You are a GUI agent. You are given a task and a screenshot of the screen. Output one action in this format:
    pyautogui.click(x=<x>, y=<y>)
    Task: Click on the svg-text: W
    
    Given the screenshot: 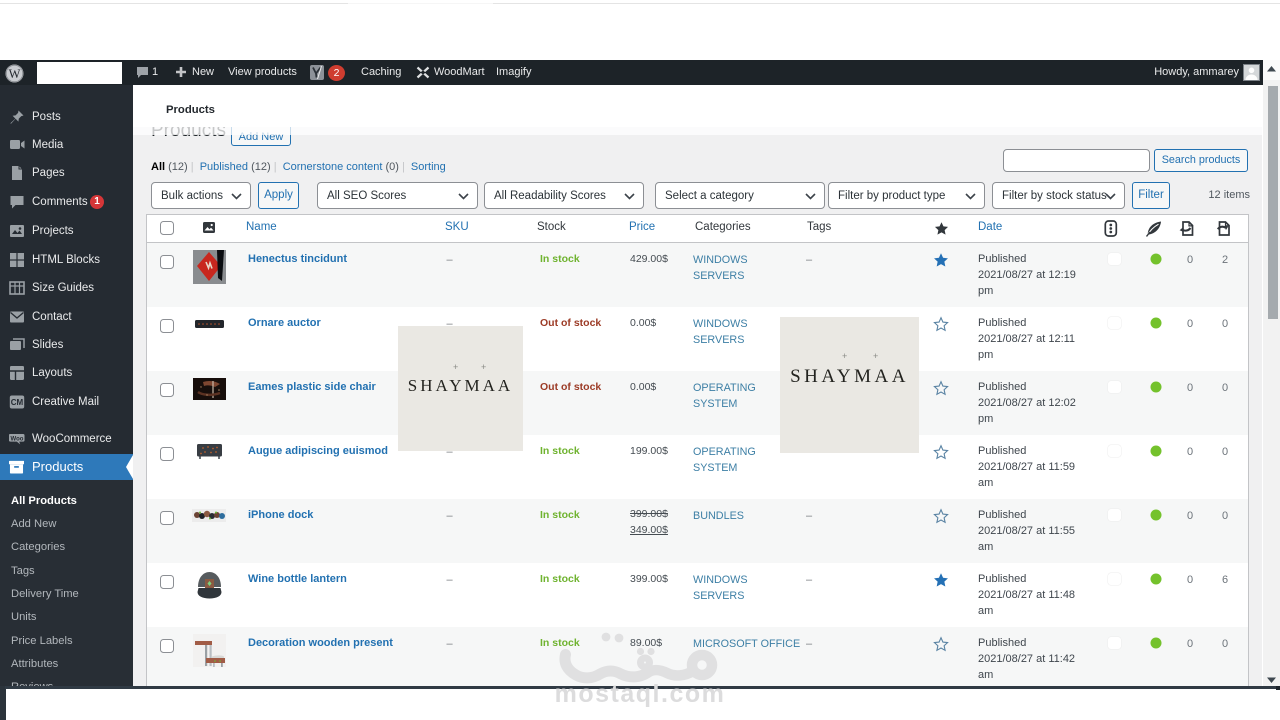 What is the action you would take?
    pyautogui.click(x=15, y=74)
    